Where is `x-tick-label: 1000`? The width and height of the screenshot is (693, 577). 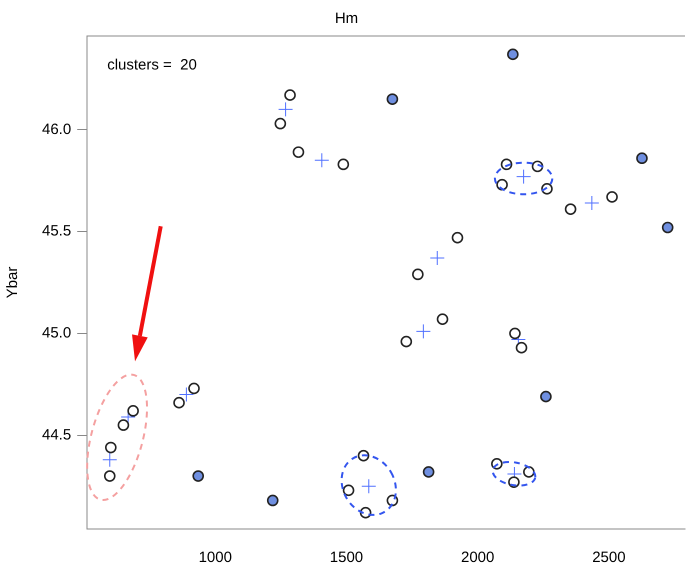 x-tick-label: 1000 is located at coordinates (215, 557).